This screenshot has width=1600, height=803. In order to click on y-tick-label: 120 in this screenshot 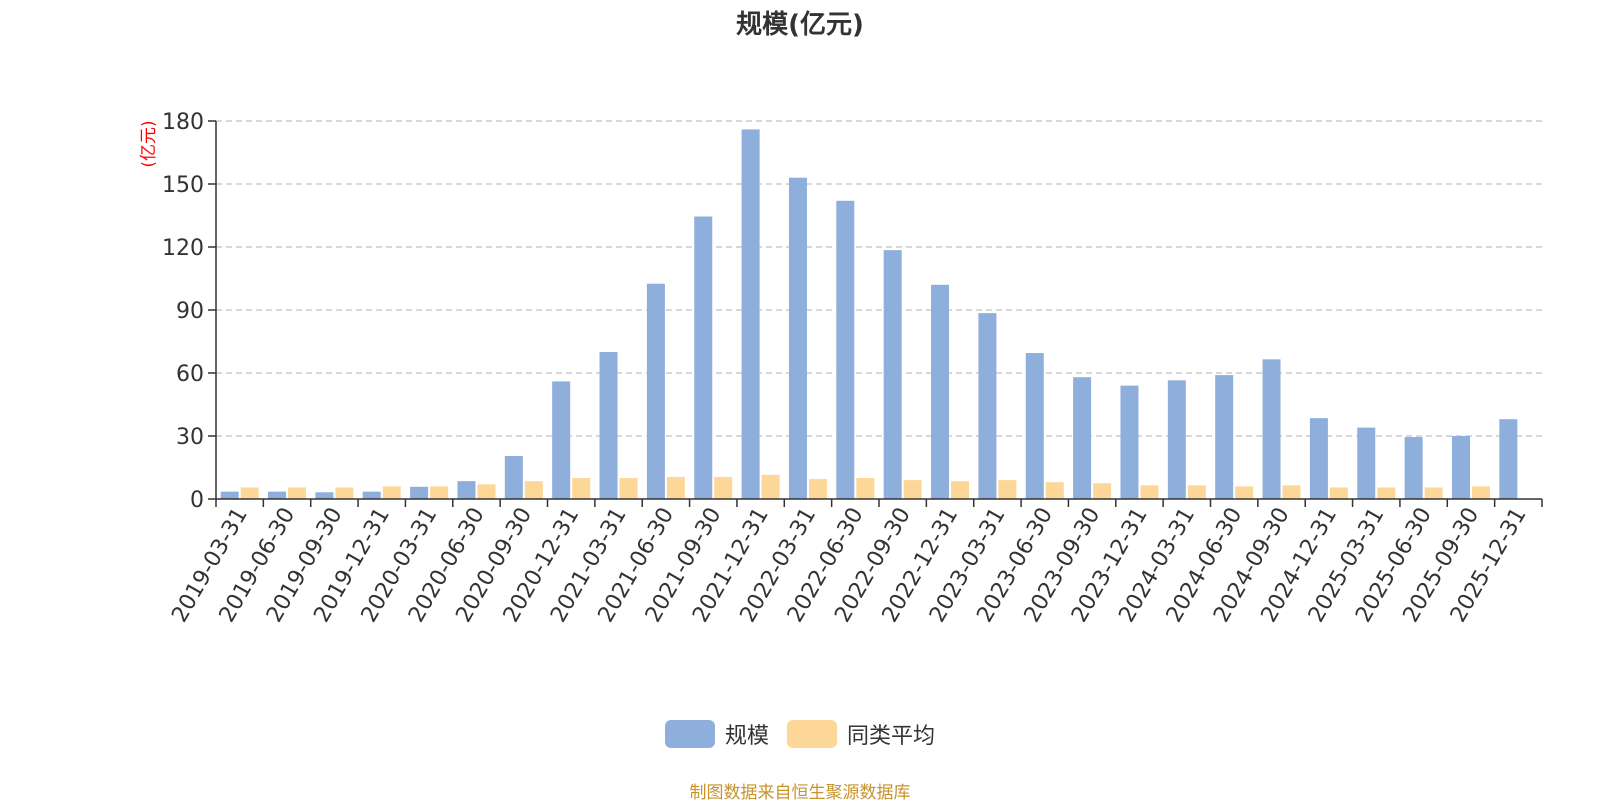, I will do `click(183, 248)`.